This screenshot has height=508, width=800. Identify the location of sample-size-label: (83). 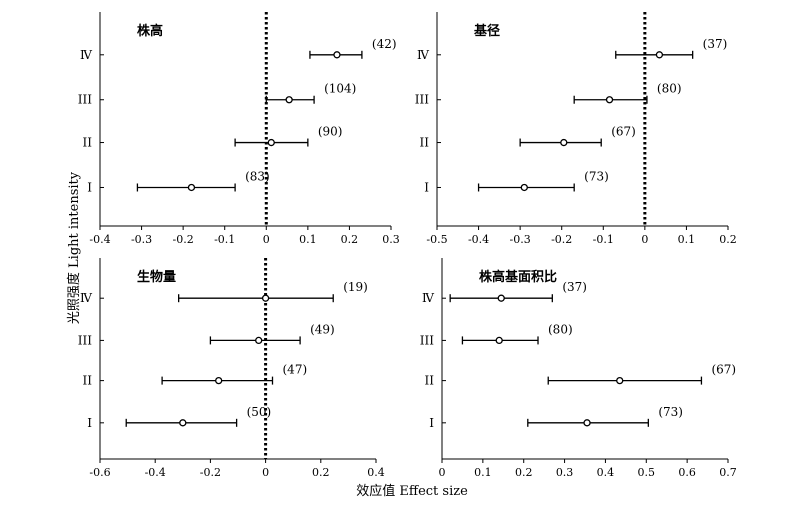
(257, 176).